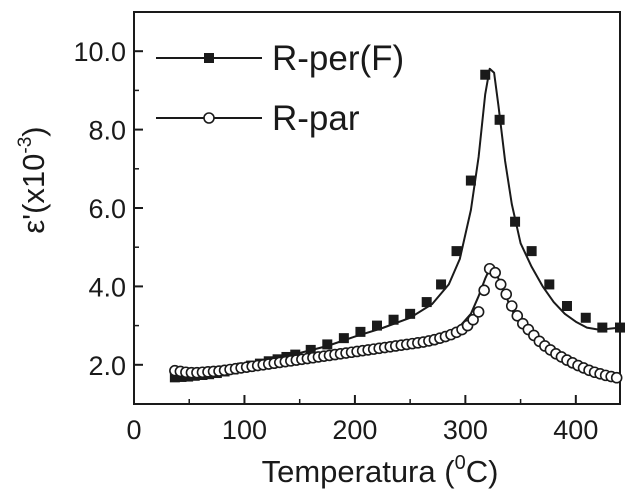 The height and width of the screenshot is (495, 632). Describe the element at coordinates (107, 366) in the screenshot. I see `y-tick-label: 2.0` at that location.